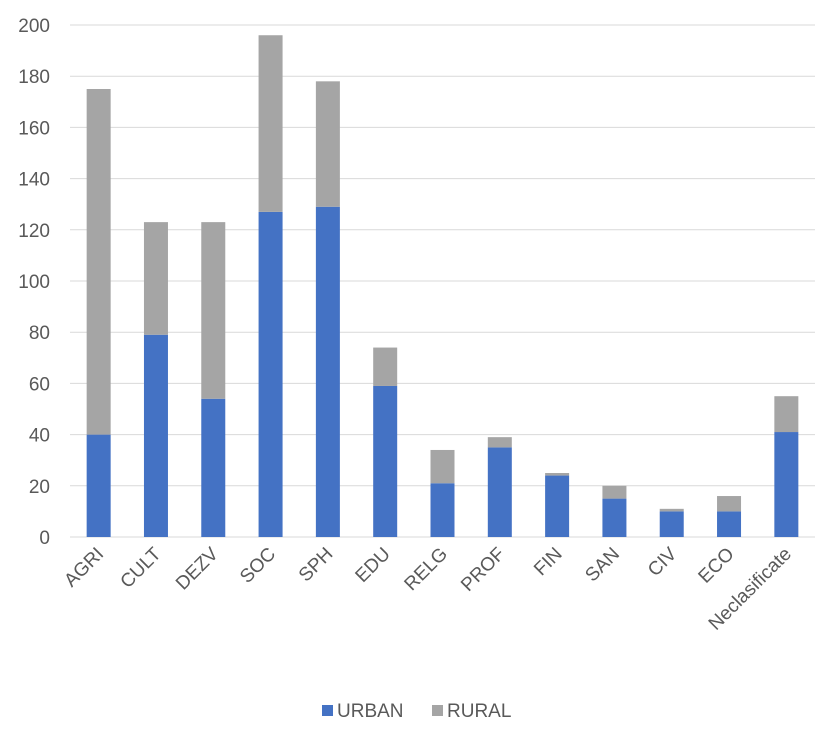  What do you see at coordinates (614, 492) in the screenshot?
I see `bar-rural-san` at bounding box center [614, 492].